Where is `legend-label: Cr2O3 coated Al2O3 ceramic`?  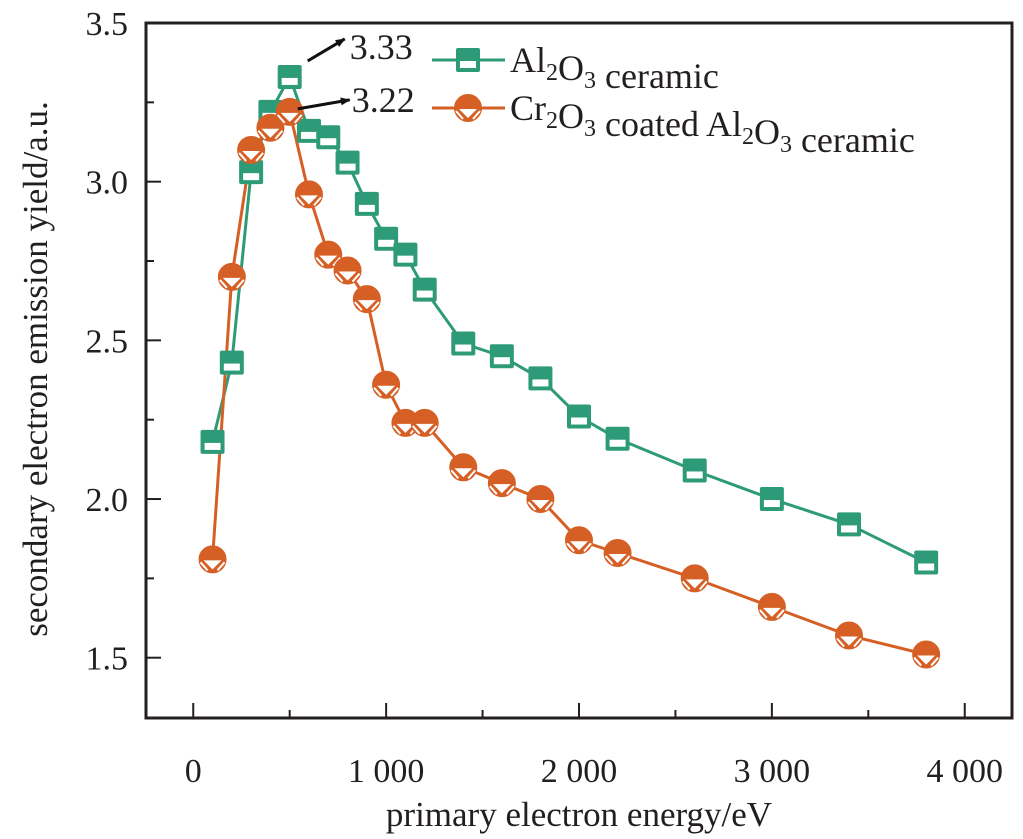 legend-label: Cr2O3 coated Al2O3 ceramic is located at coordinates (712, 124).